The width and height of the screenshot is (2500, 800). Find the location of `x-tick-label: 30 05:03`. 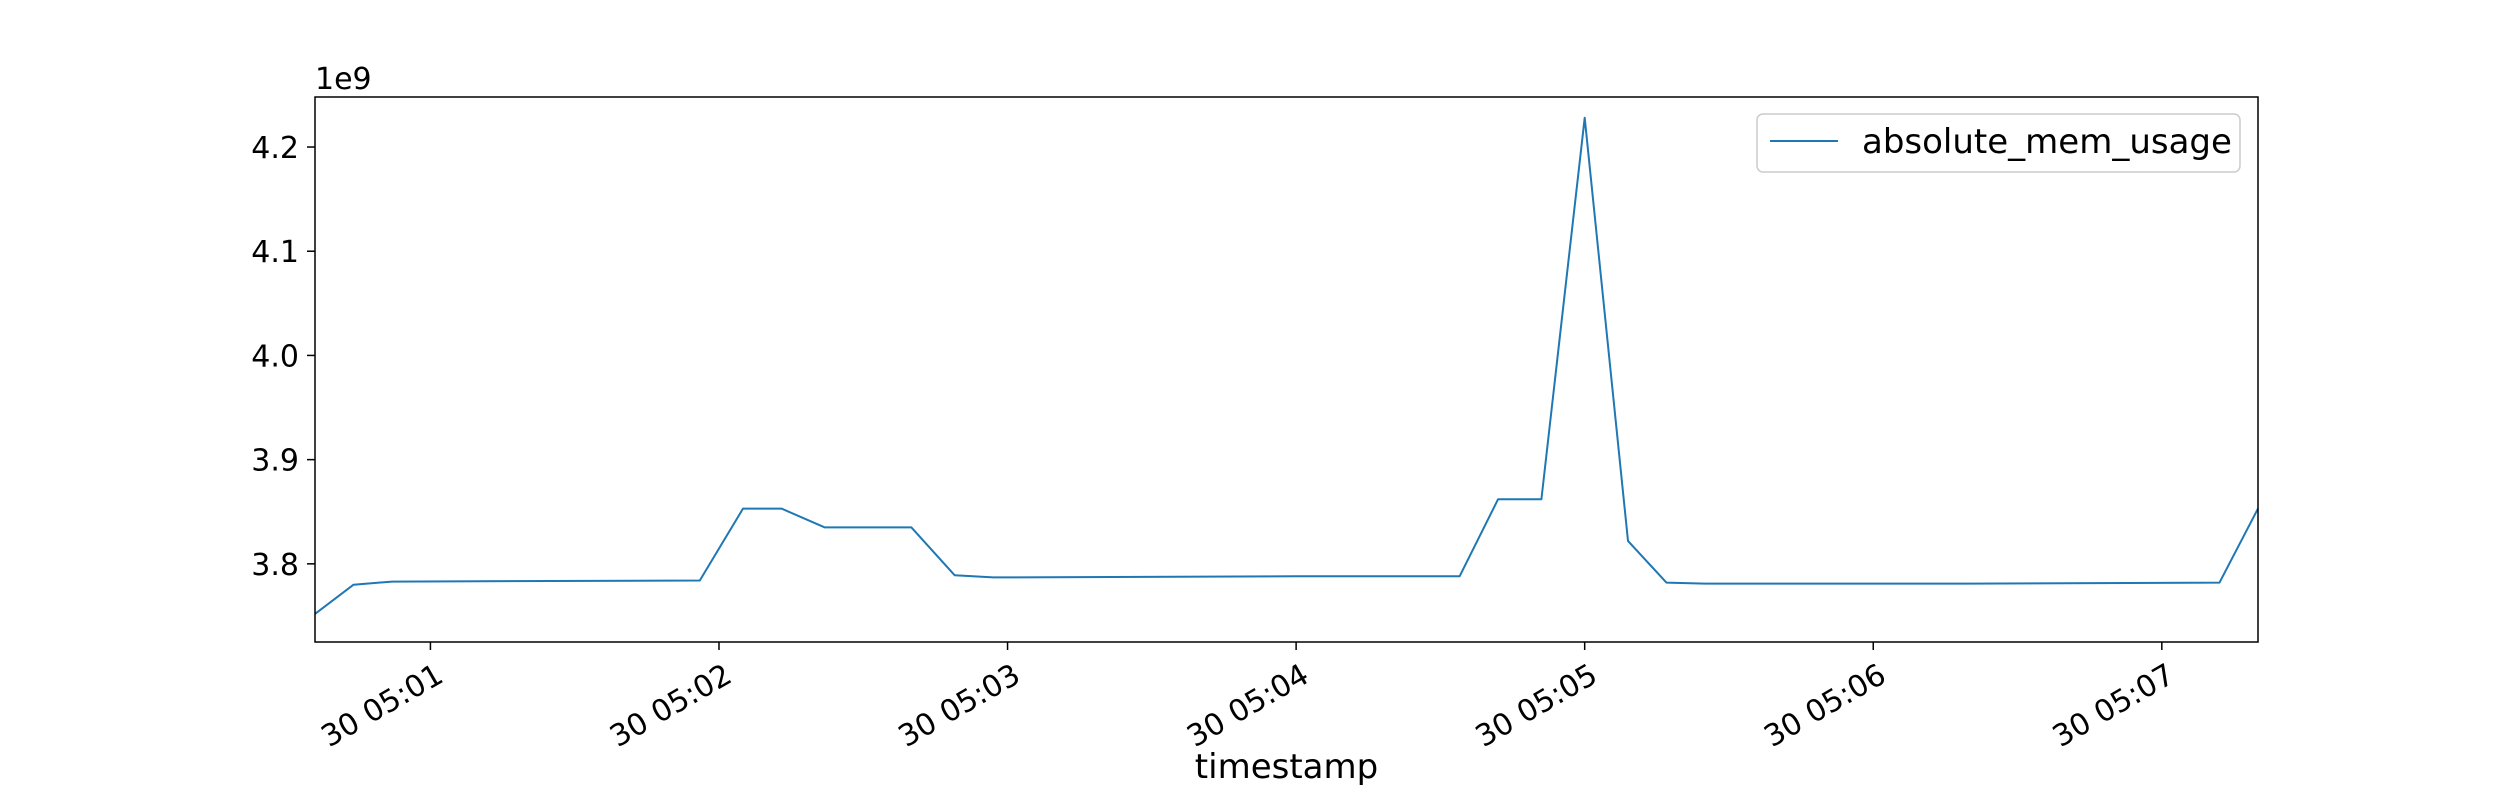

x-tick-label: 30 05:03 is located at coordinates (960, 705).